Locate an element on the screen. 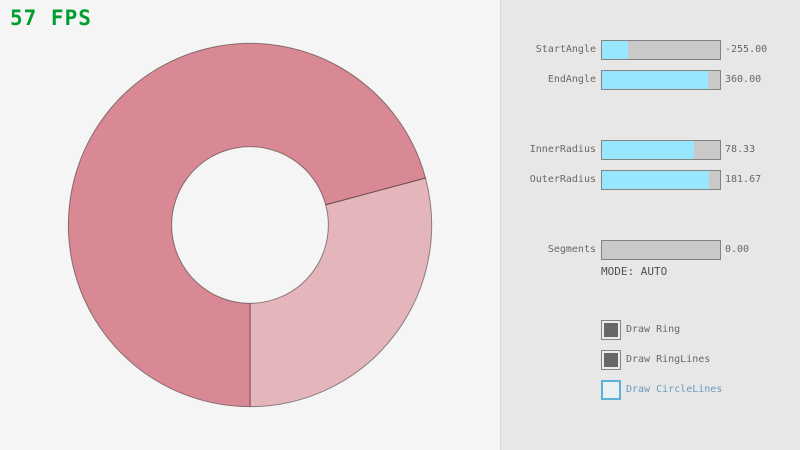 The width and height of the screenshot is (800, 450). segments-mode-text: MODE: AUTO is located at coordinates (634, 271).